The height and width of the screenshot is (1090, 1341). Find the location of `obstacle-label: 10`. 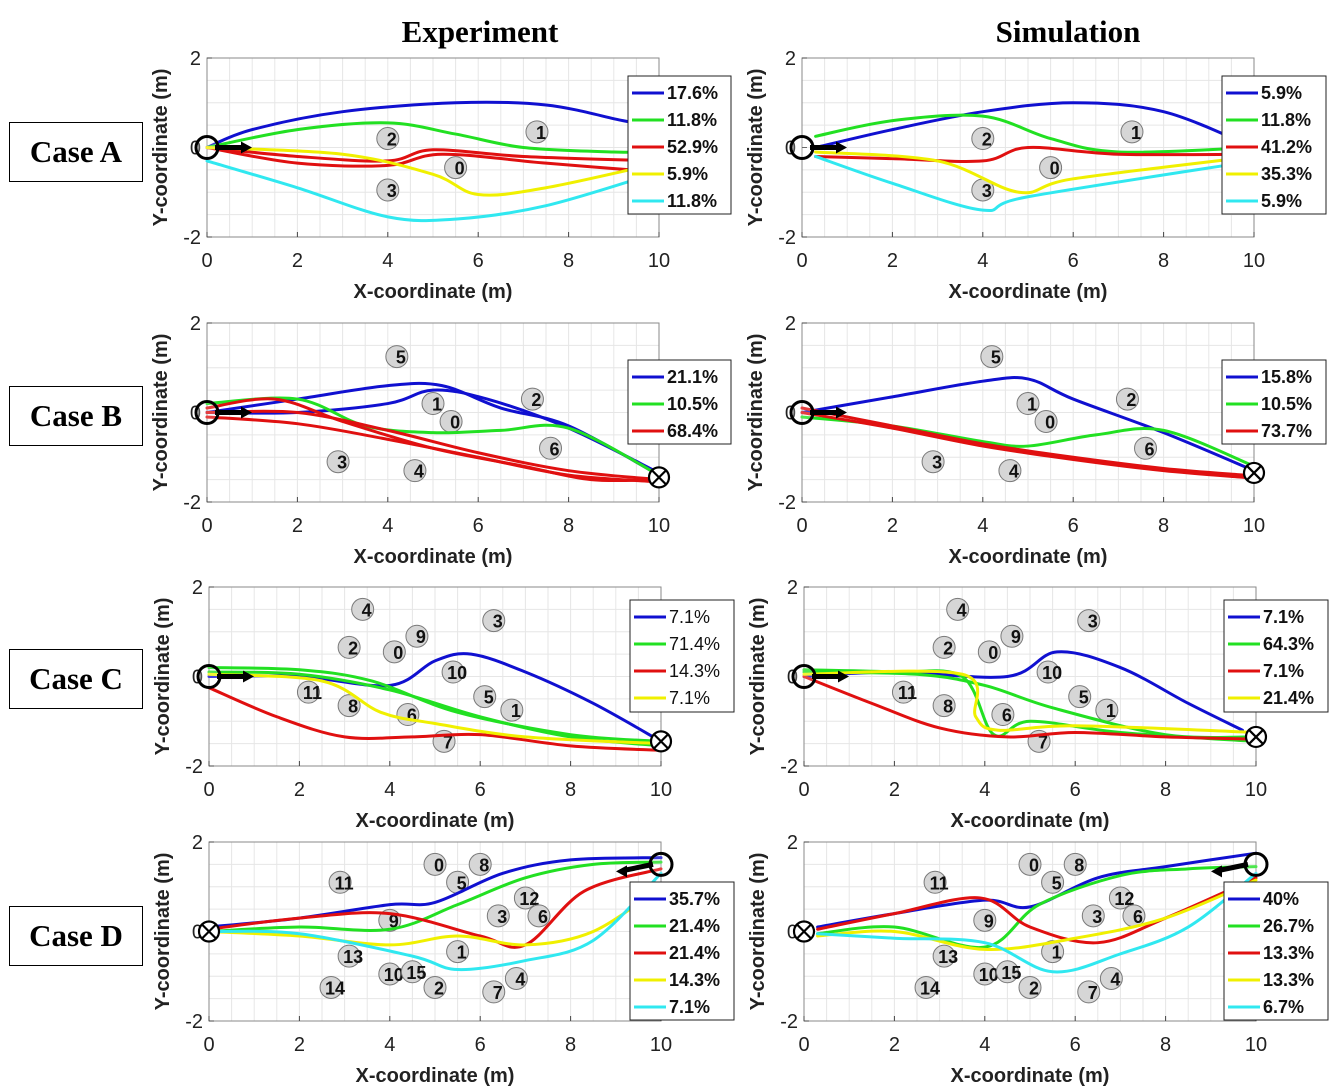

obstacle-label: 10 is located at coordinates (989, 975).